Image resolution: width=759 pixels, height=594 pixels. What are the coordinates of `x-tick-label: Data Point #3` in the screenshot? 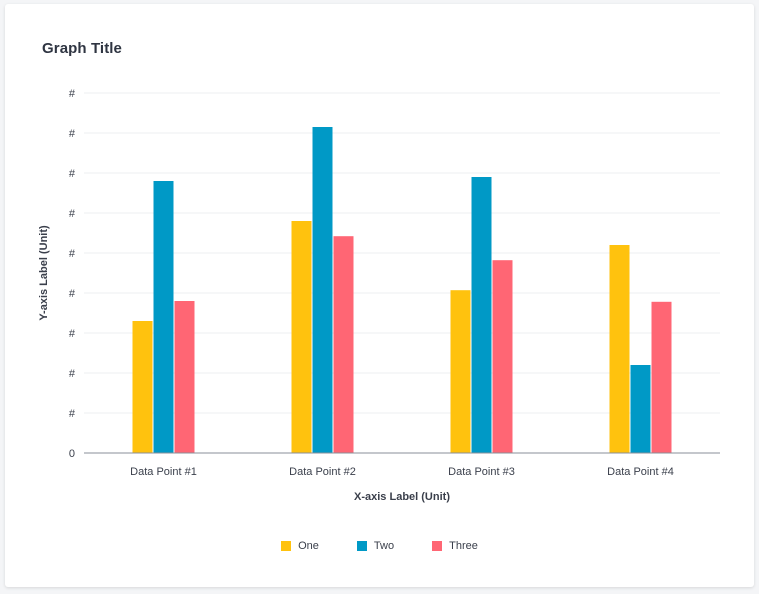 It's located at (481, 472).